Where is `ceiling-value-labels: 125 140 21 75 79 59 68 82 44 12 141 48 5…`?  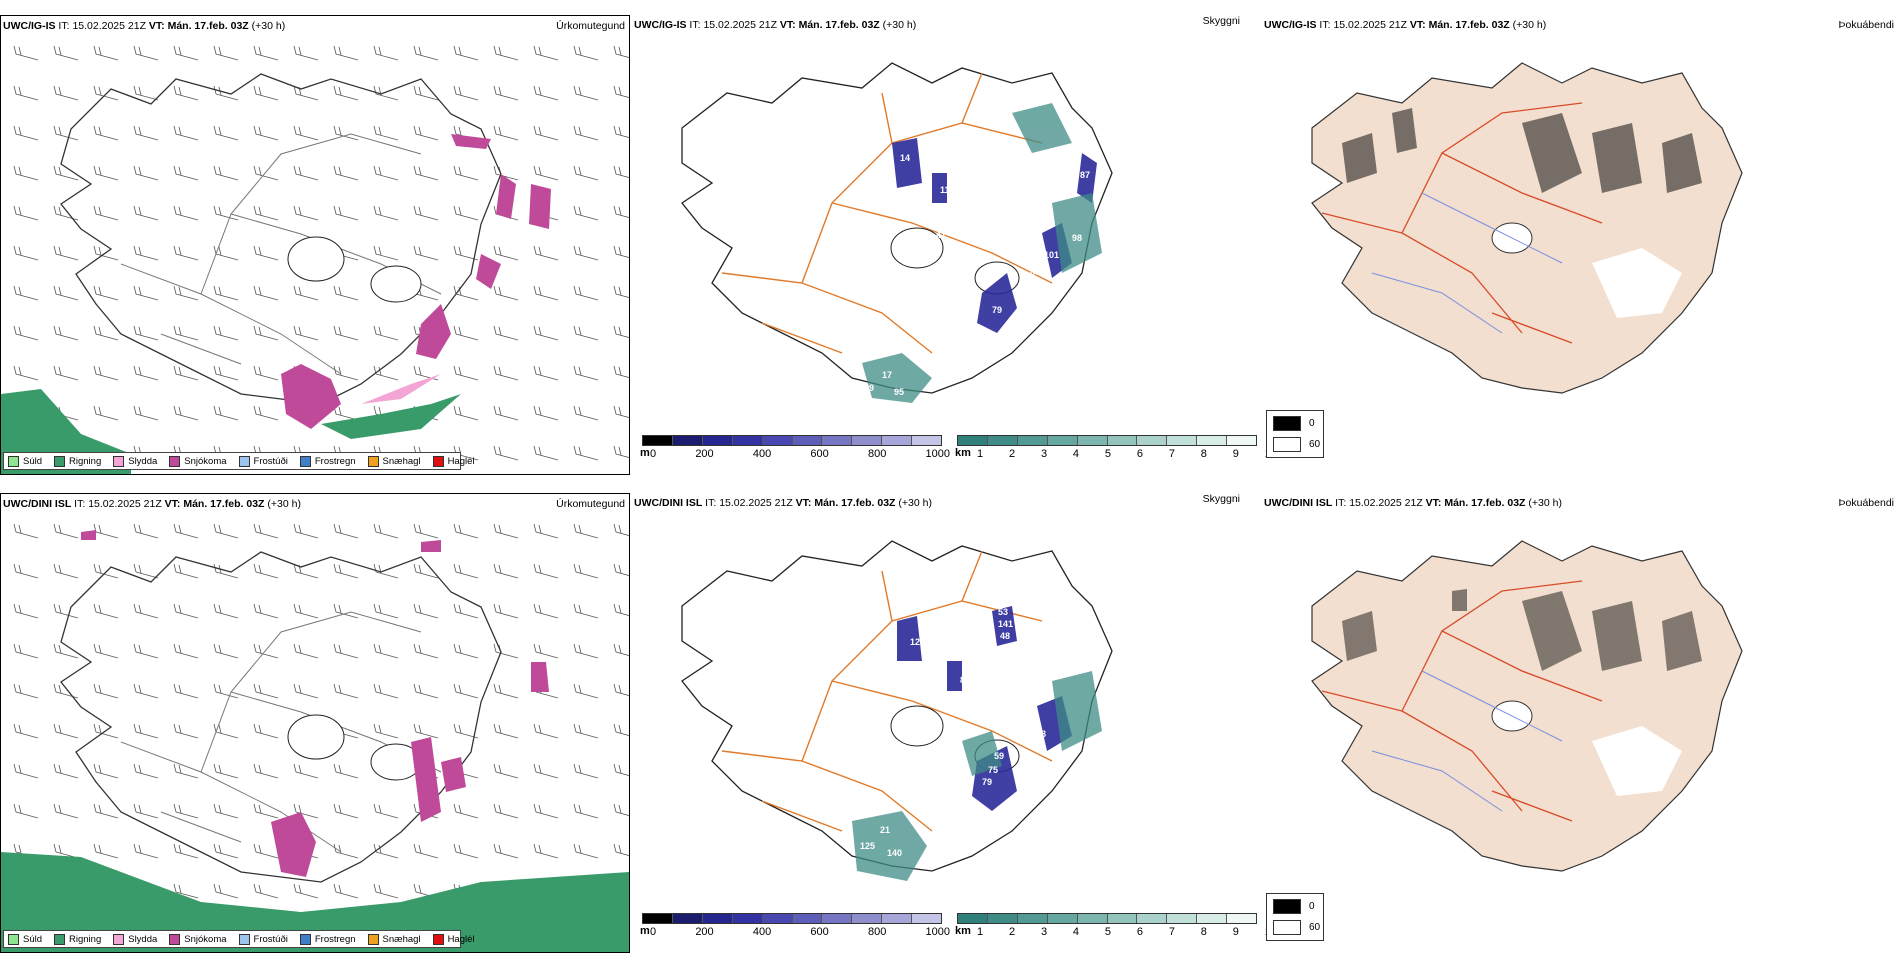
ceiling-value-labels: 125 140 21 75 79 59 68 82 44 12 141 48 5… is located at coordinates (953, 732).